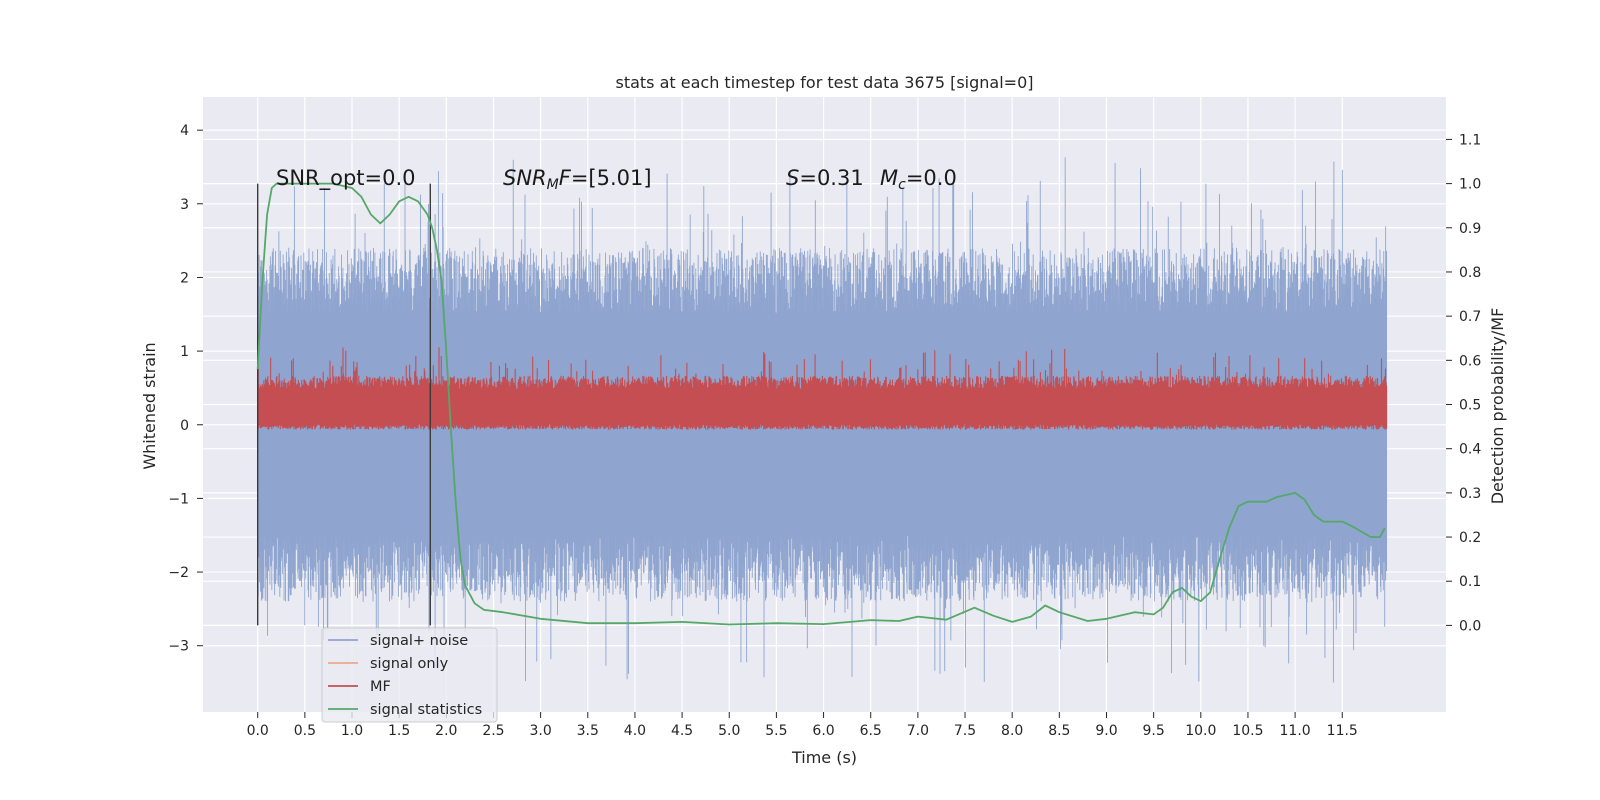  I want to click on legend-label-signal-only: signal only, so click(409, 664).